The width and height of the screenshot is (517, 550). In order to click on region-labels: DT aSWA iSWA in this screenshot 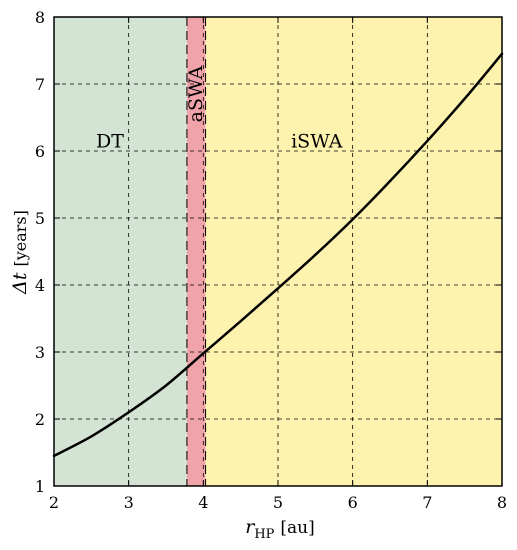, I will do `click(219, 108)`.